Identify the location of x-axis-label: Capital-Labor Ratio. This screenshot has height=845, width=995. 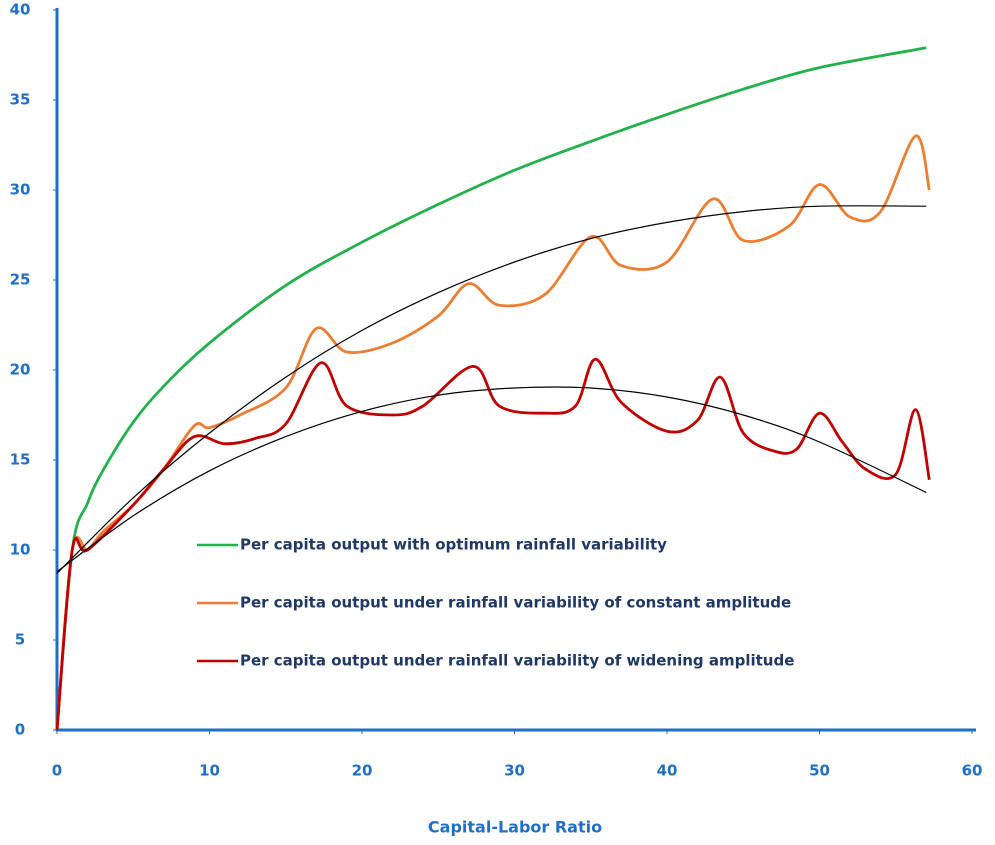
(515, 827).